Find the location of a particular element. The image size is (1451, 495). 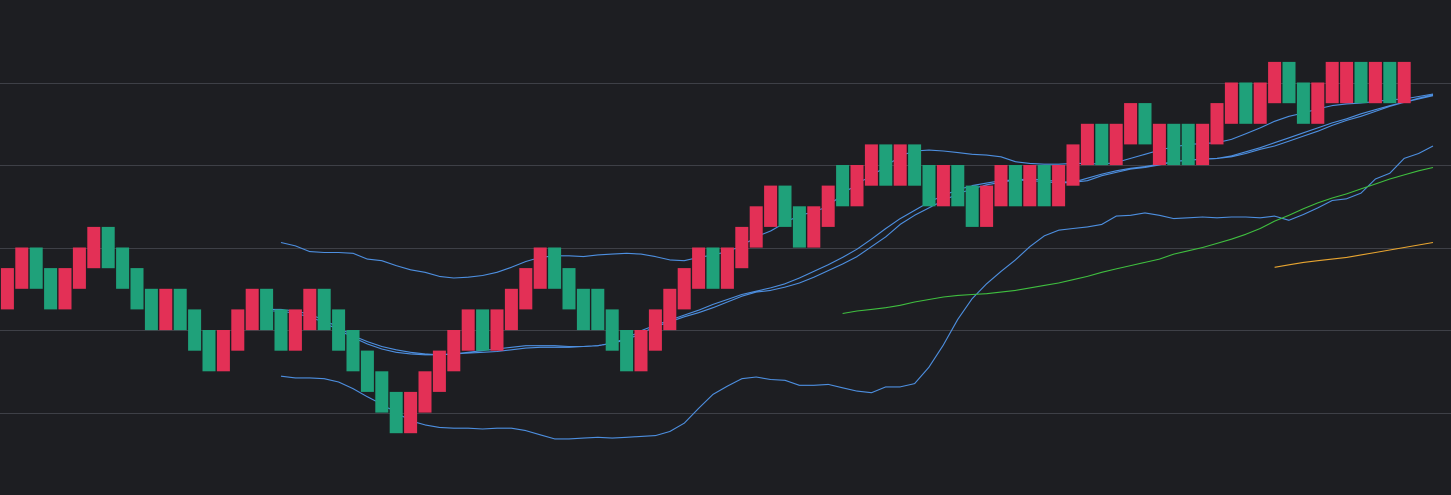

moving-average-slow-line is located at coordinates (1354, 254).